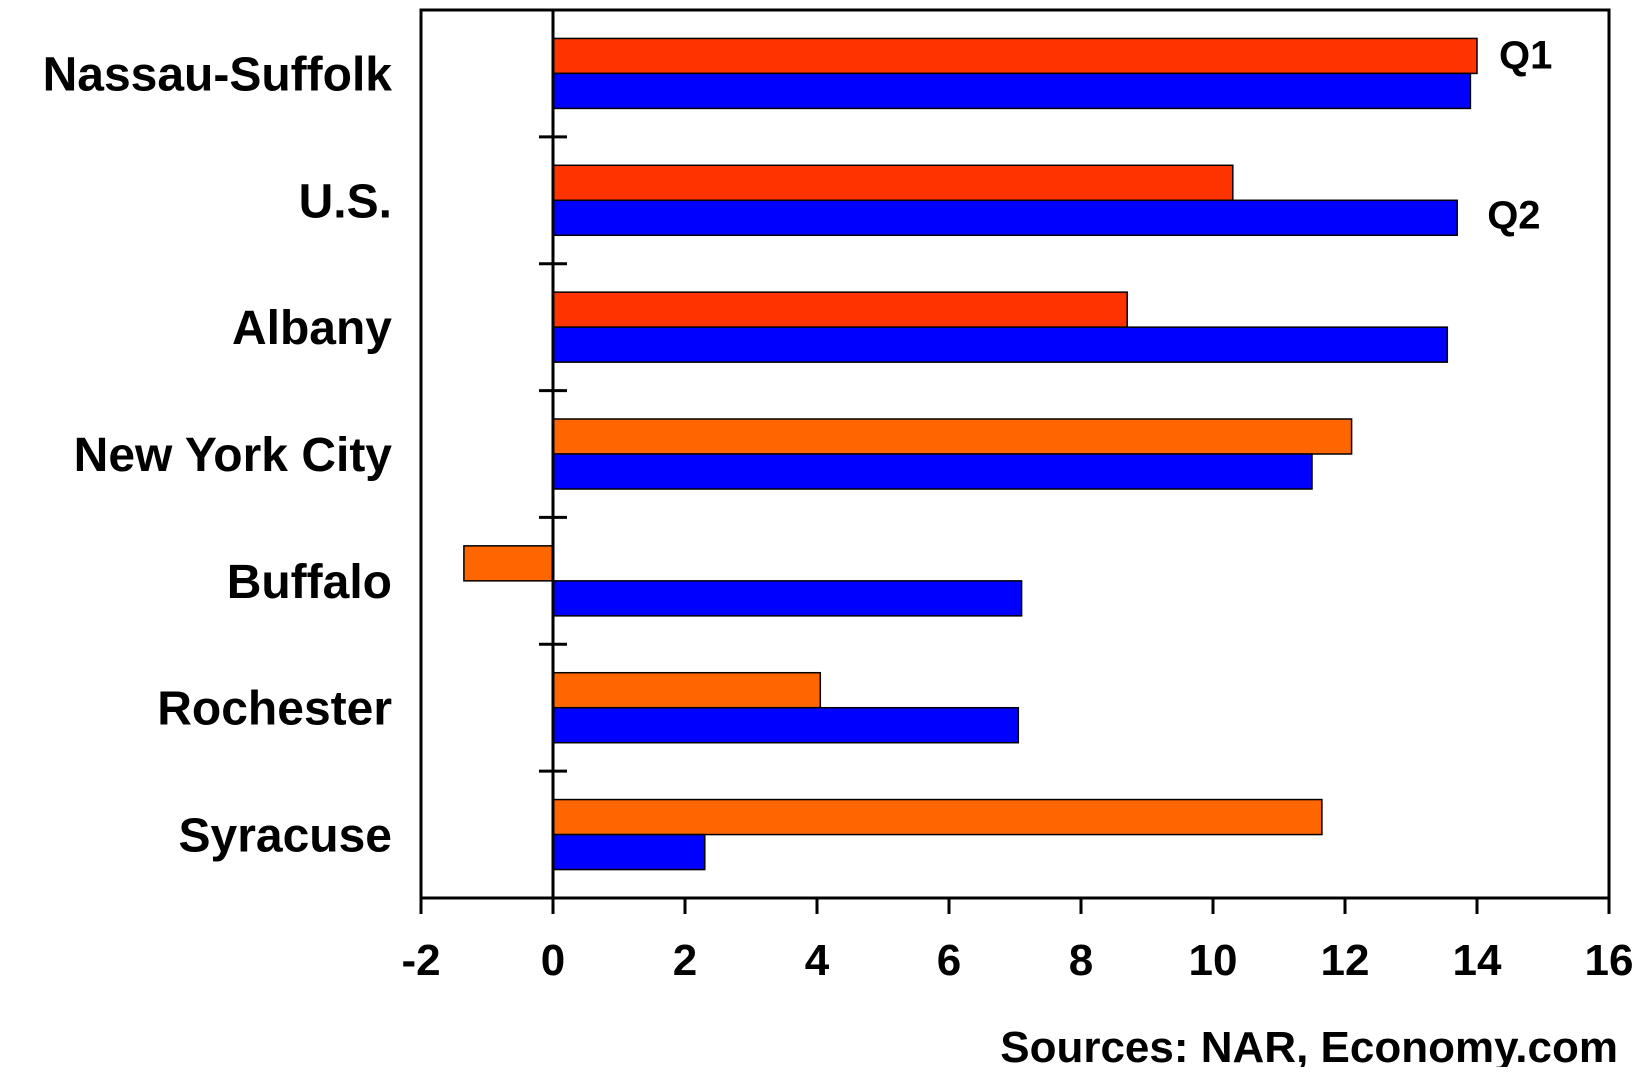 The height and width of the screenshot is (1072, 1646). What do you see at coordinates (1017, 941) in the screenshot?
I see `x-axis-ticks-group: -2 0 2 4 6 8 10 12 14 16` at bounding box center [1017, 941].